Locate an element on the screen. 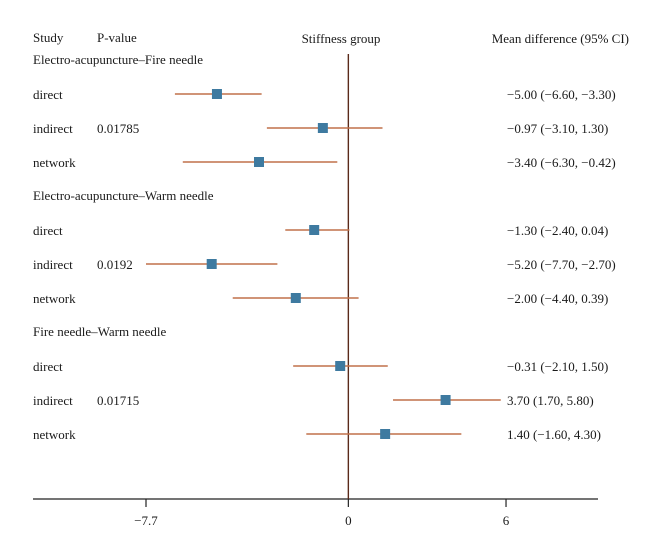 This screenshot has height=554, width=660. header-pvalue: P-value is located at coordinates (117, 37).